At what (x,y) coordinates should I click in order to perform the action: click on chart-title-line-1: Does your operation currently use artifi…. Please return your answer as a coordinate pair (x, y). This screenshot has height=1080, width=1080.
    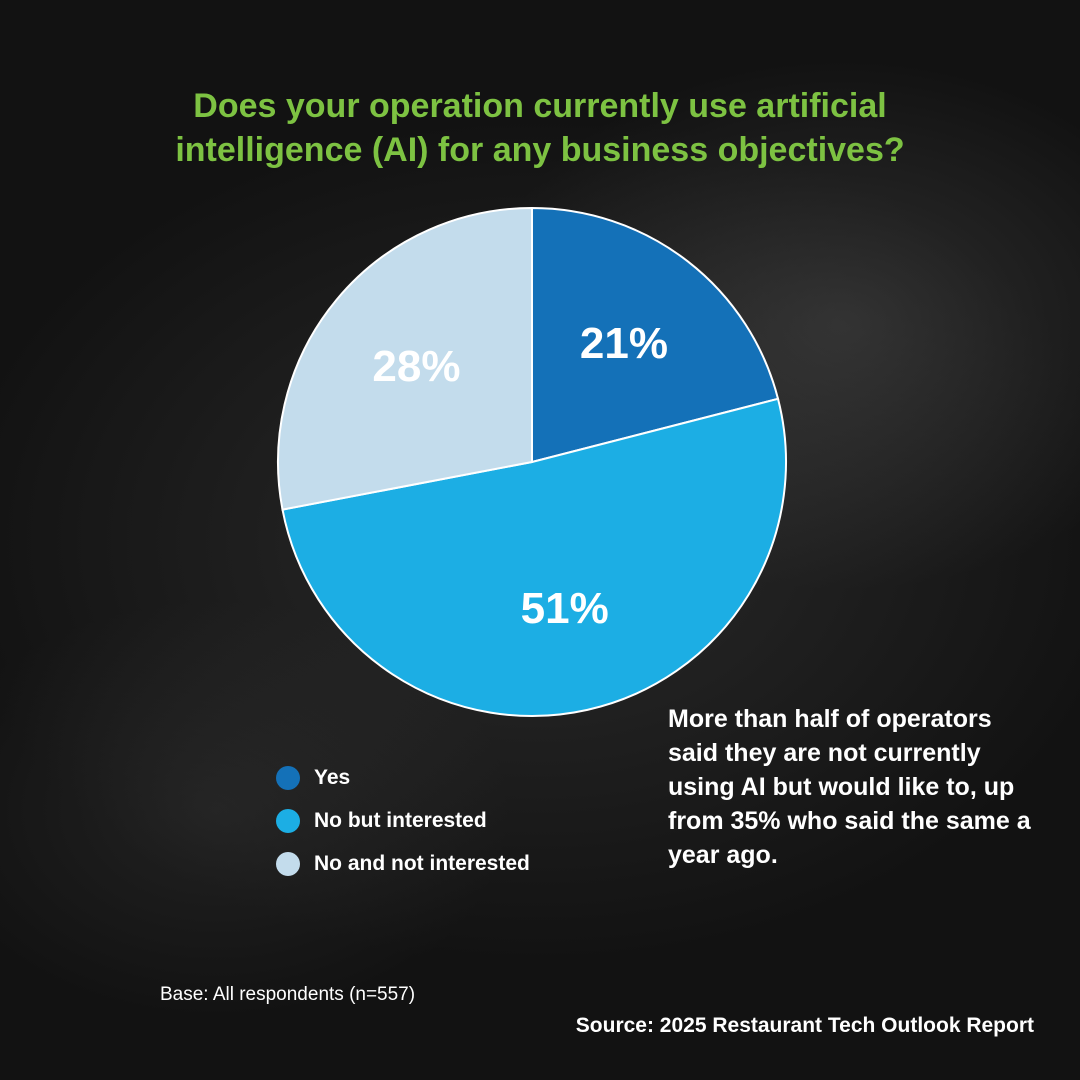
    Looking at the image, I should click on (540, 106).